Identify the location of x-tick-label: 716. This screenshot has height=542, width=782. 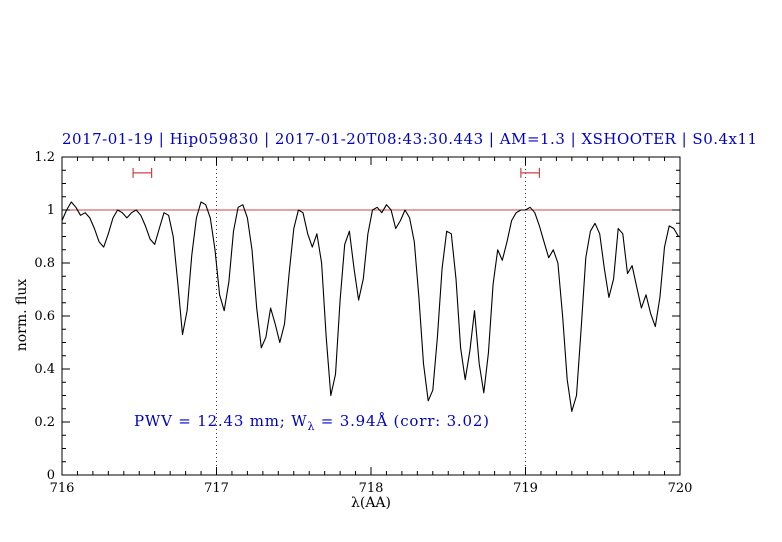
(62, 488).